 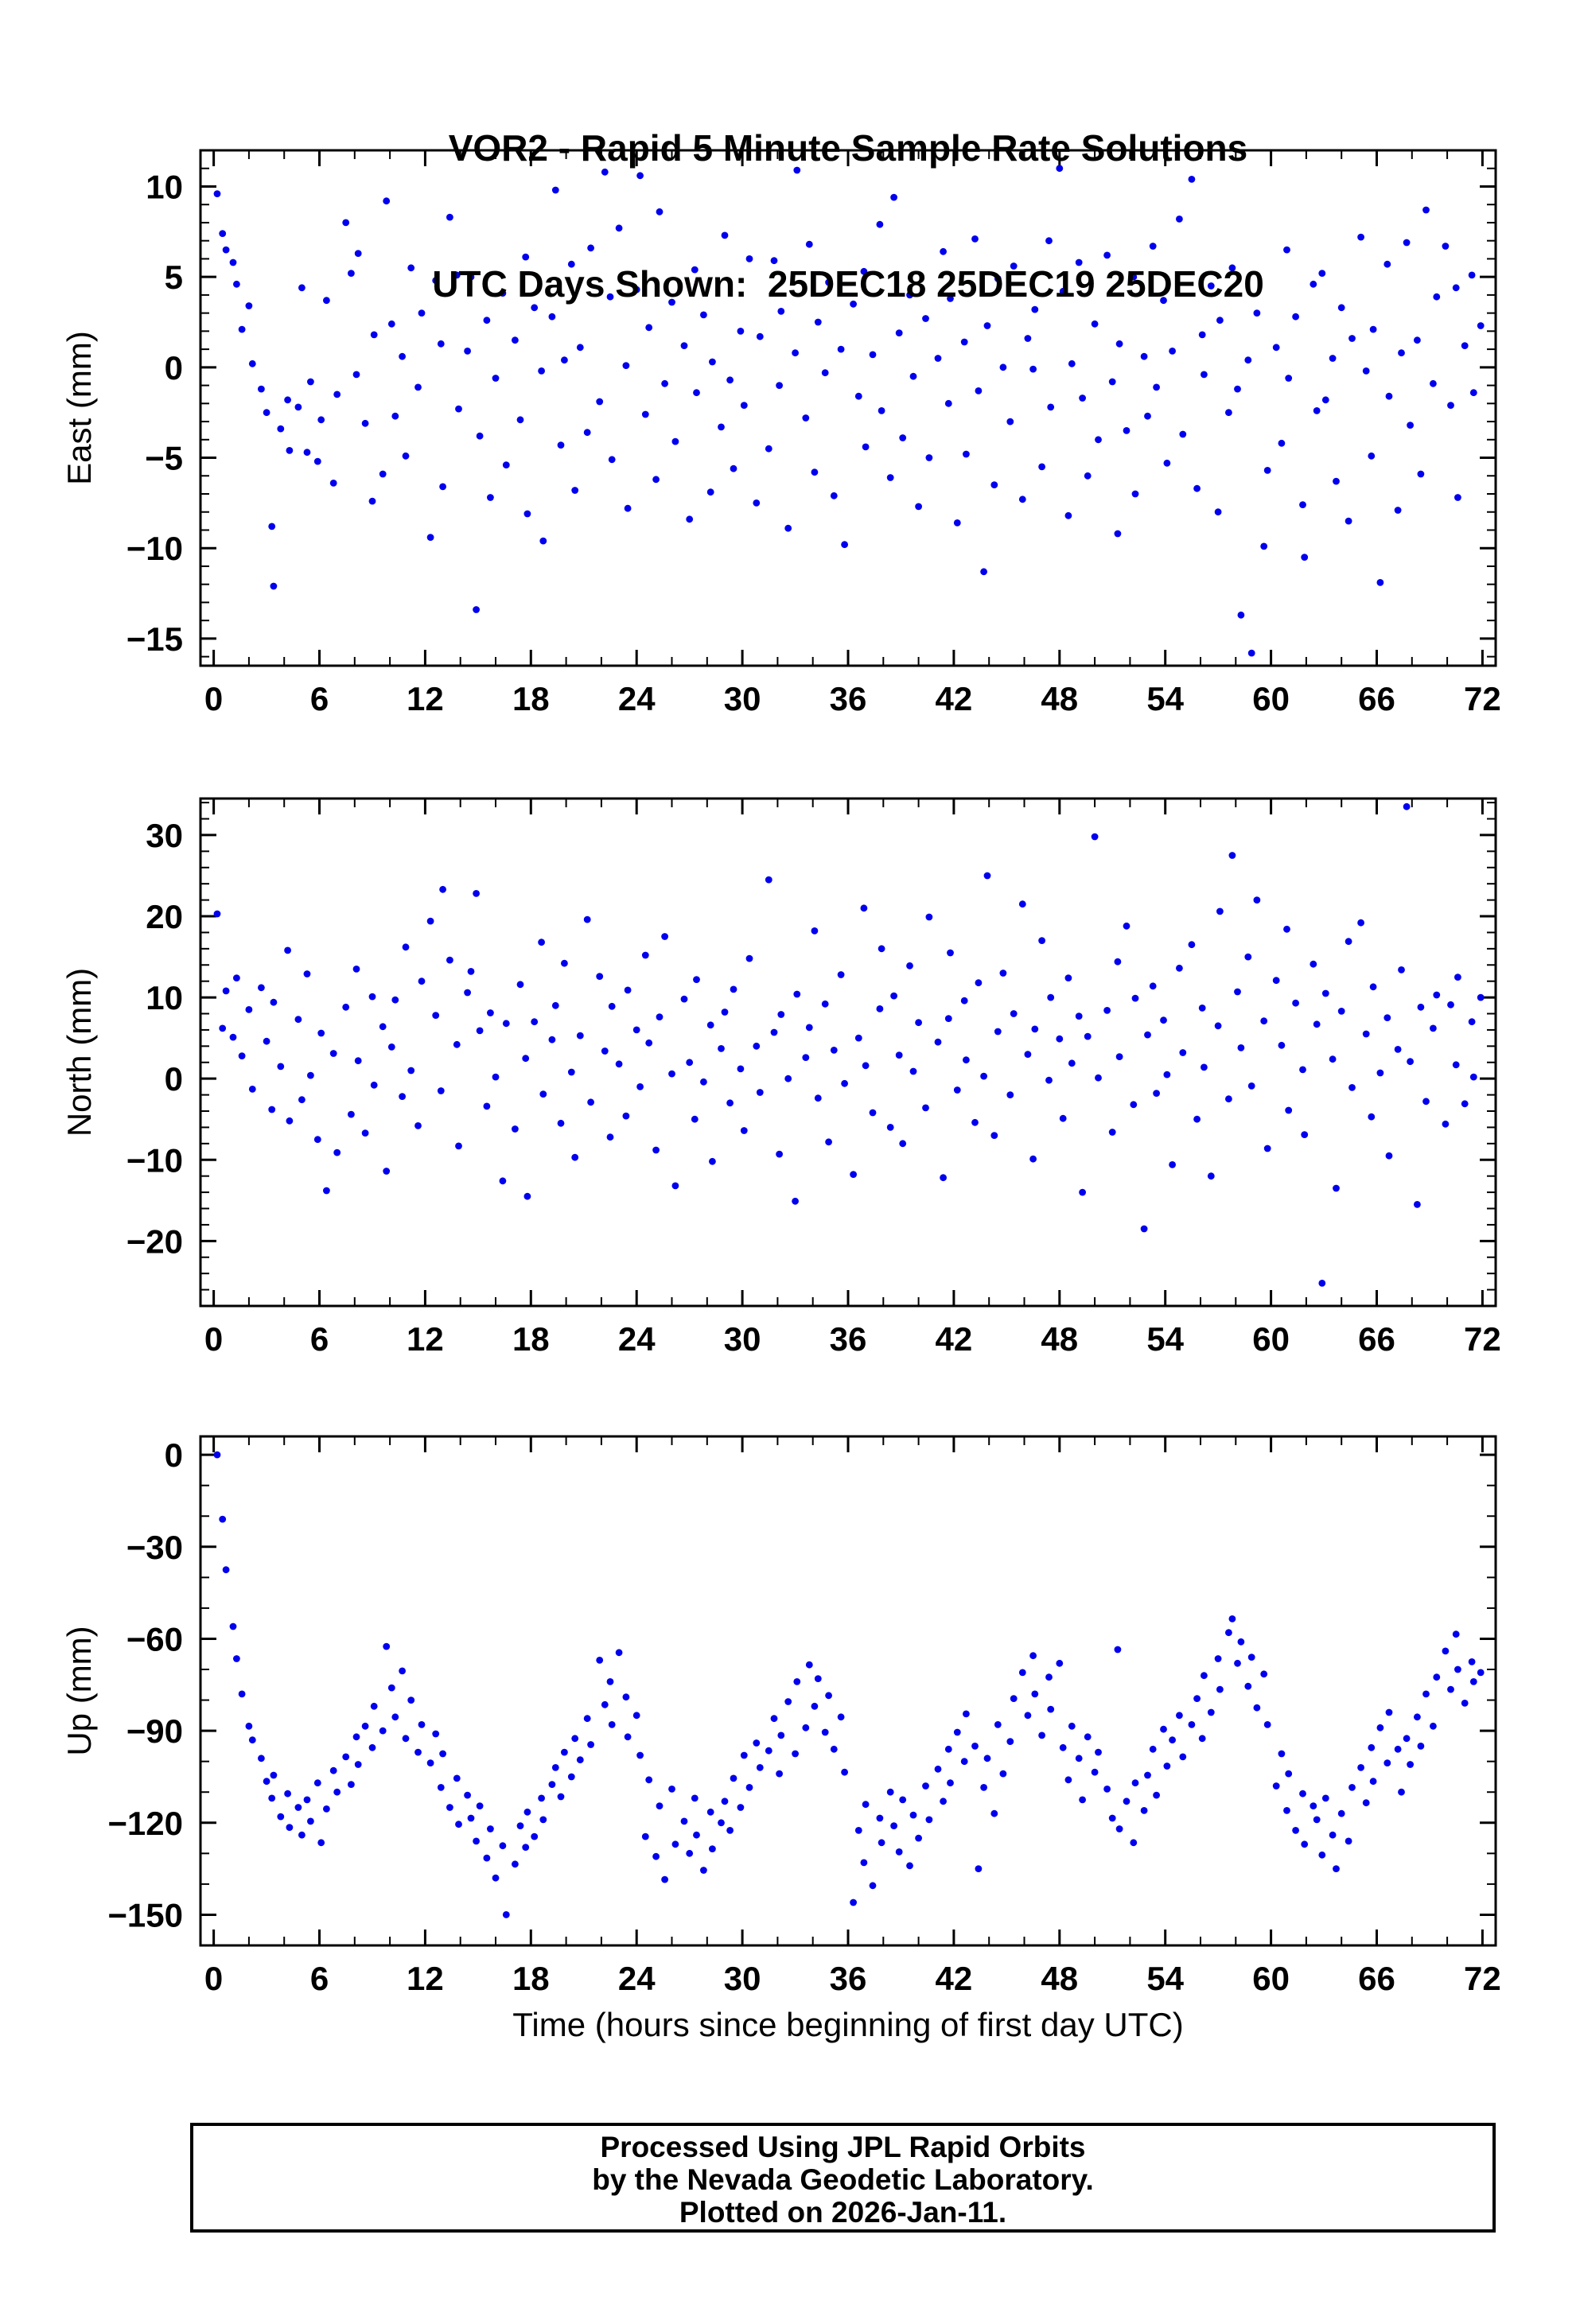 I want to click on svg-text: 20, so click(x=164, y=916).